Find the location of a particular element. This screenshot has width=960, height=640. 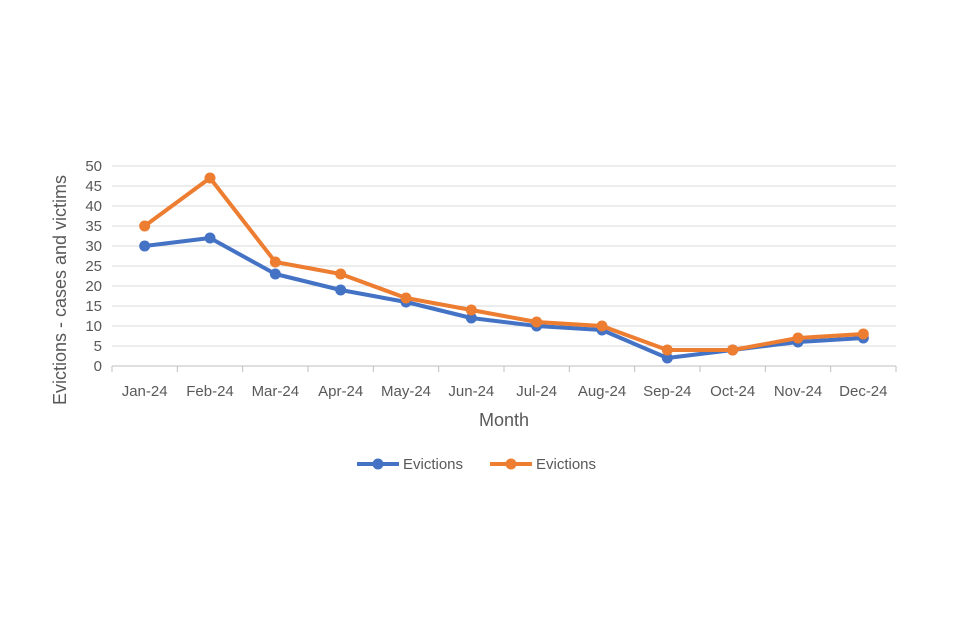

x-tick-label: Aug-24 is located at coordinates (602, 391).